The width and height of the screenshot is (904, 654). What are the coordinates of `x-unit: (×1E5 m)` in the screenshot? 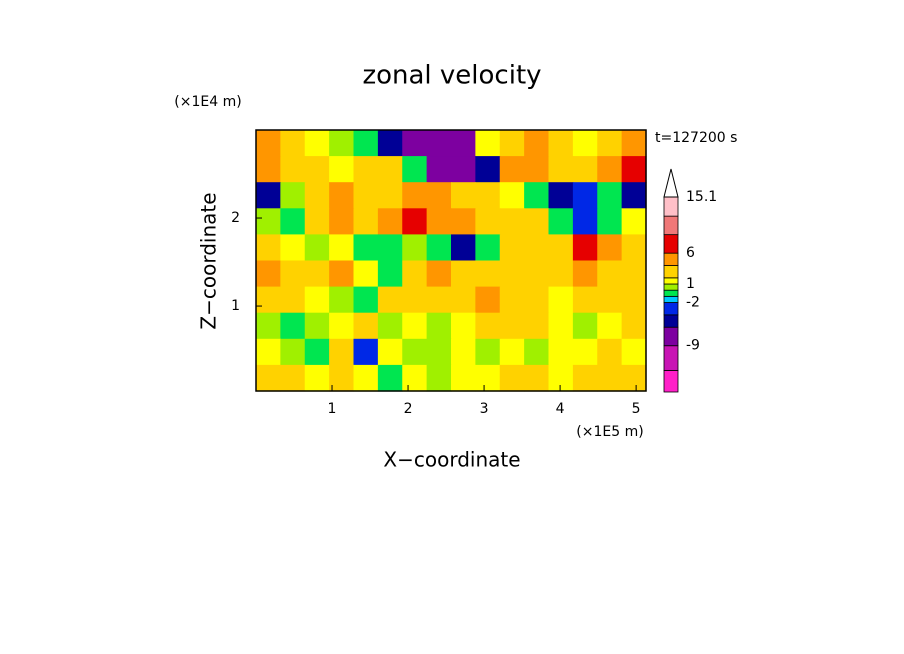 It's located at (609, 432).